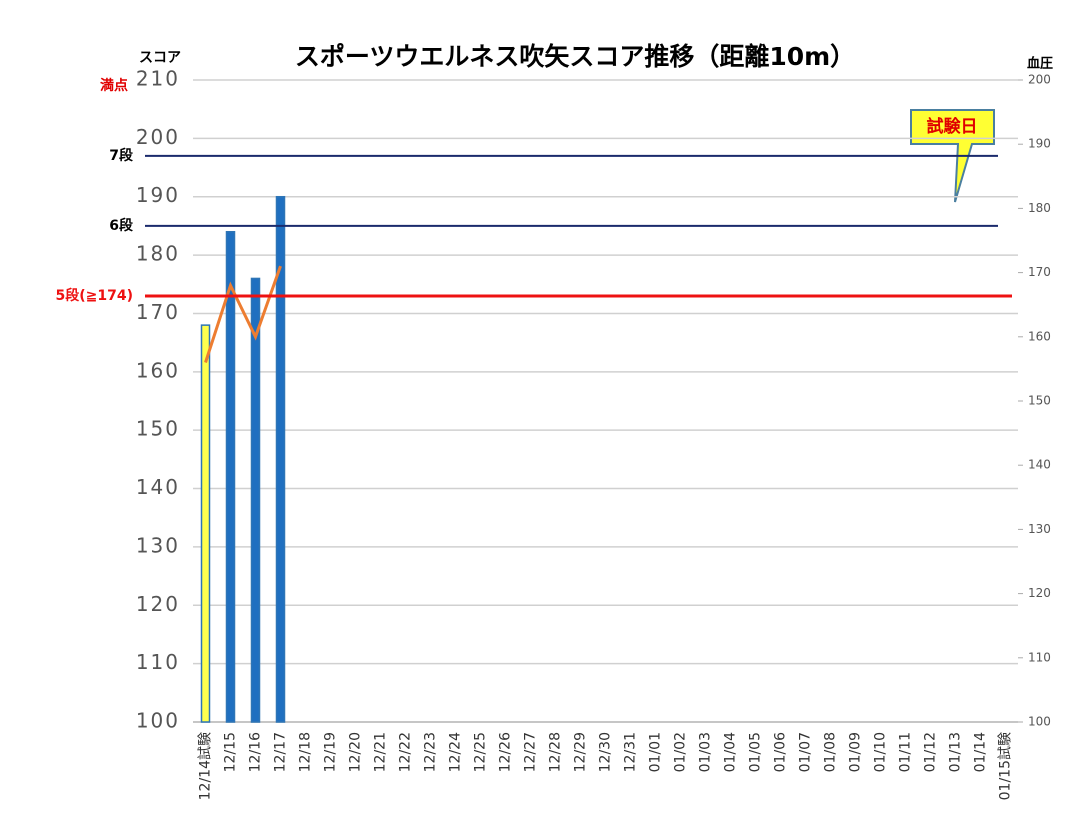 This screenshot has width=1080, height=817. Describe the element at coordinates (158, 662) in the screenshot. I see `y-tick-label: 110` at that location.